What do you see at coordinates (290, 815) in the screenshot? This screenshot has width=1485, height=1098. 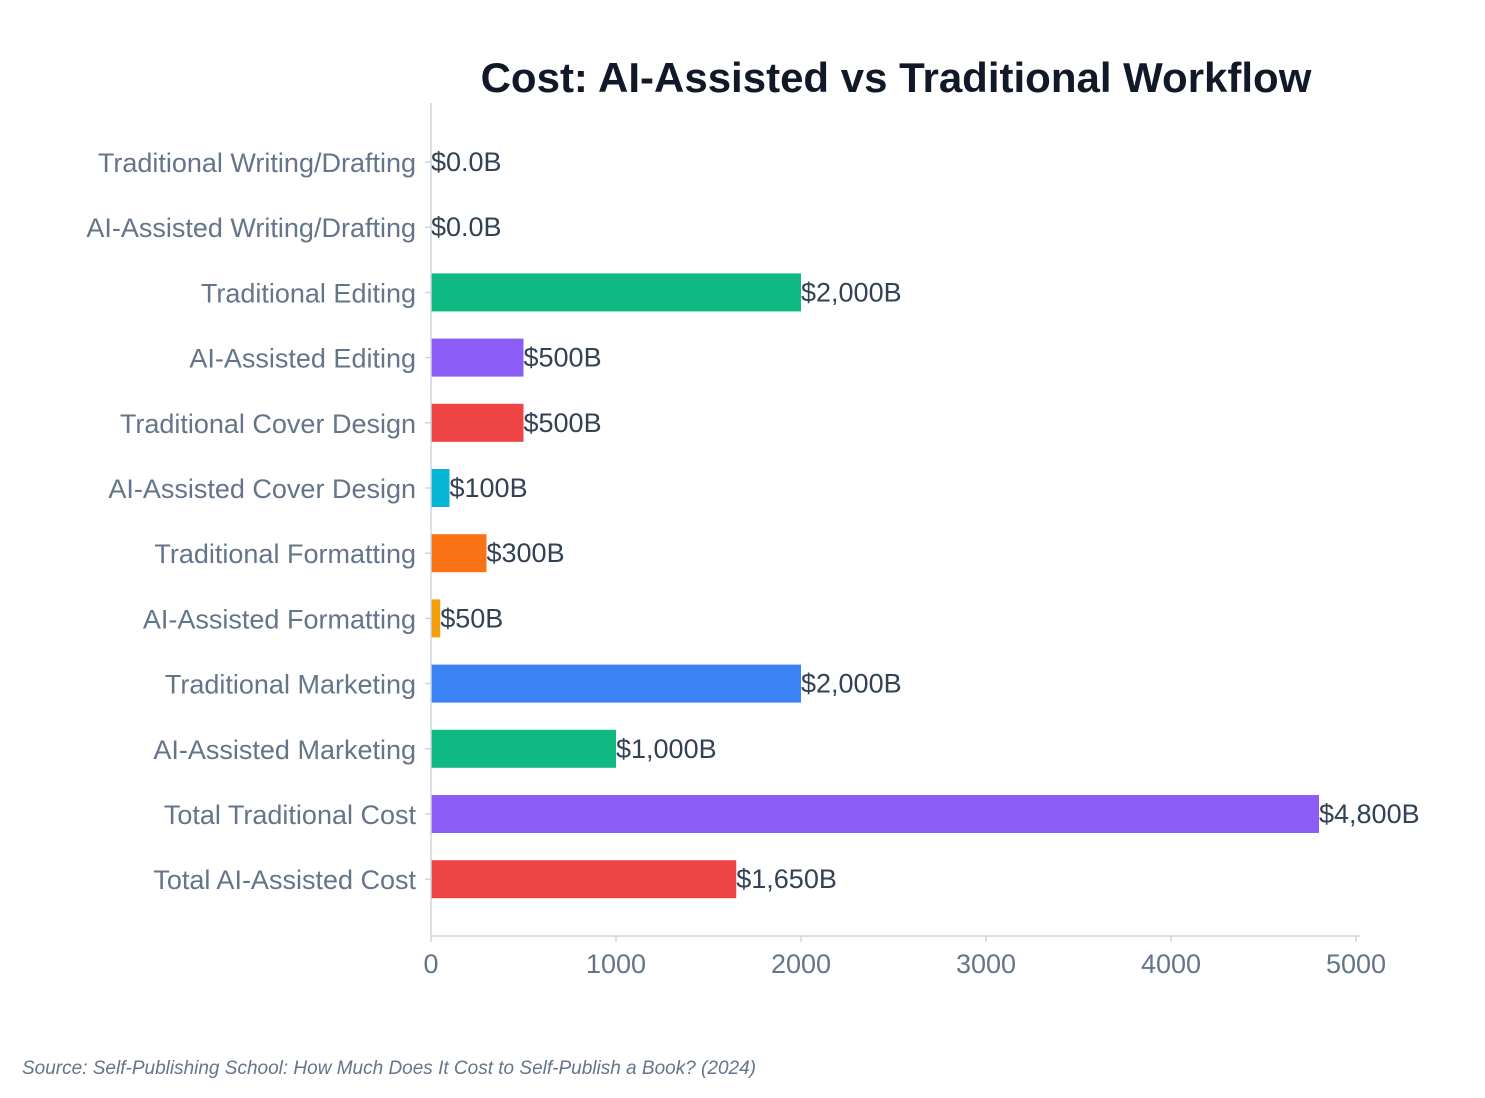 I see `category-label: Total Traditional Cost` at bounding box center [290, 815].